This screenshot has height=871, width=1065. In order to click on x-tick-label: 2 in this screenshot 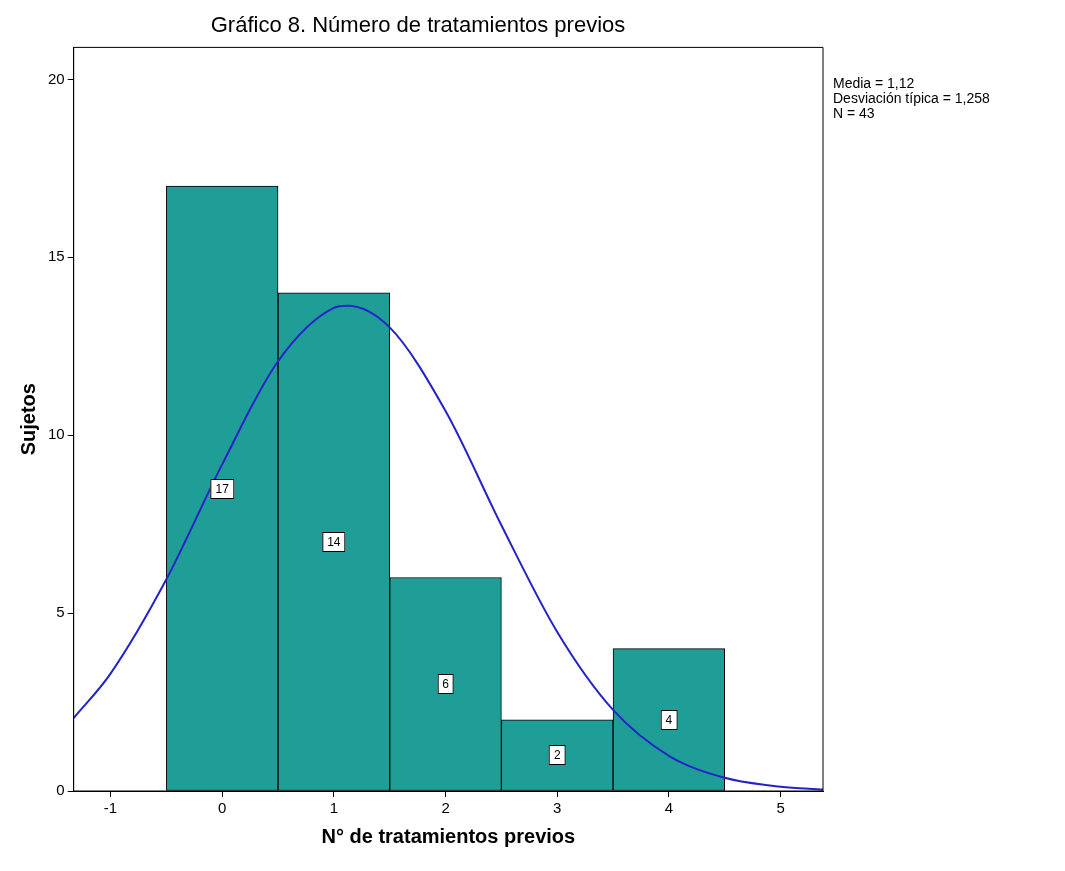, I will do `click(445, 808)`.